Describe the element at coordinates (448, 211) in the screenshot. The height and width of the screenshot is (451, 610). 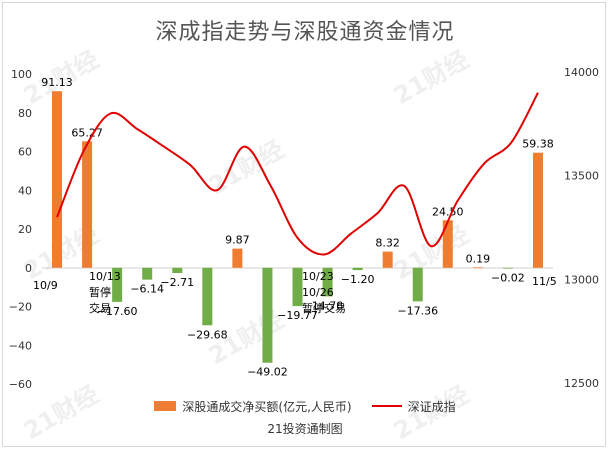
I see `bar-data-label: 24.50` at that location.